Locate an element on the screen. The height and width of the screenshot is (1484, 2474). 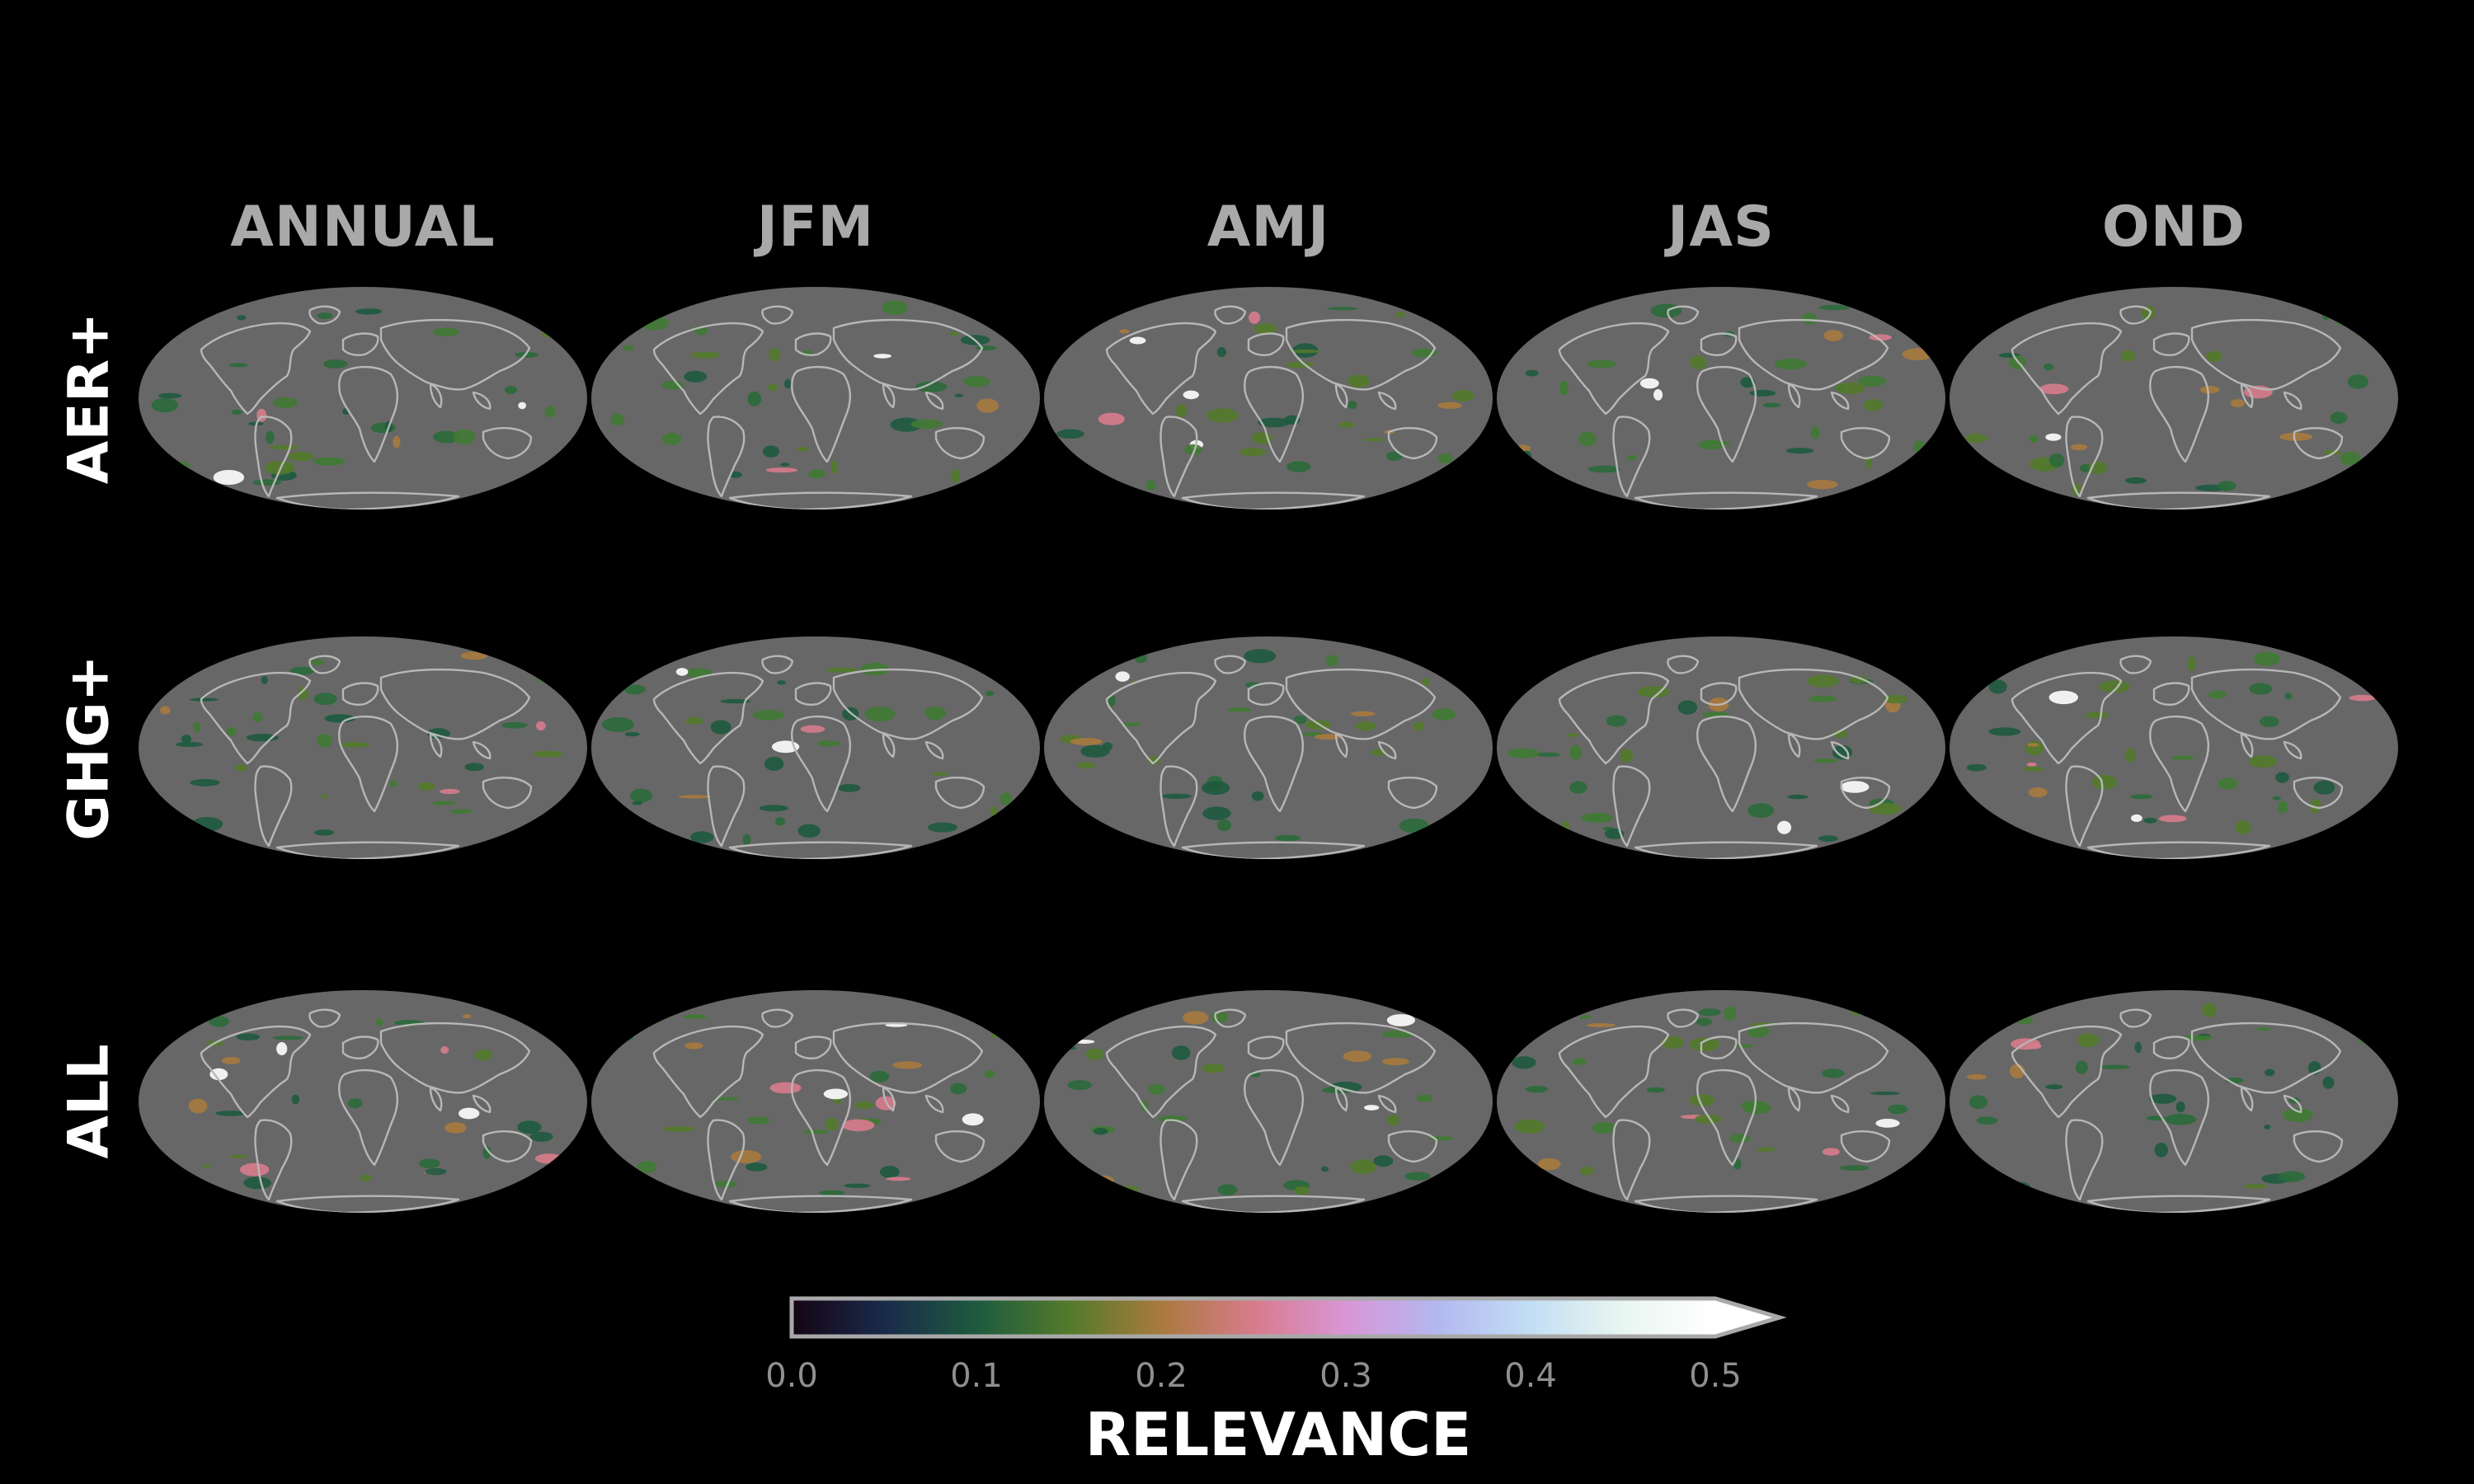
colorbar-outline is located at coordinates (1288, 1317).